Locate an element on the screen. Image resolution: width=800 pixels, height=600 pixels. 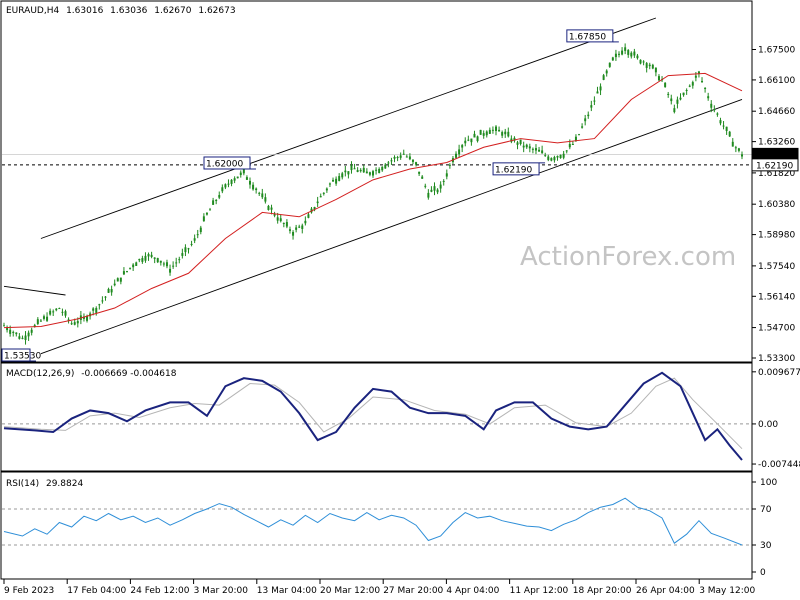
price-tick-label: 1.56140 is located at coordinates (776, 297).